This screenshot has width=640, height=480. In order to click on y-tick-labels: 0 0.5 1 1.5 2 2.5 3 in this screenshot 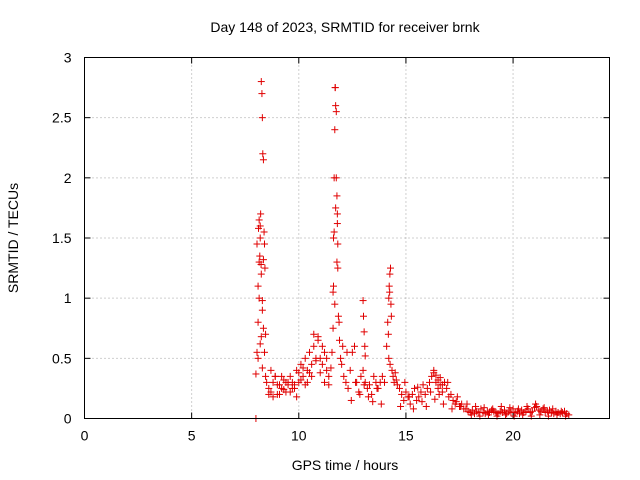, I will do `click(62, 238)`.